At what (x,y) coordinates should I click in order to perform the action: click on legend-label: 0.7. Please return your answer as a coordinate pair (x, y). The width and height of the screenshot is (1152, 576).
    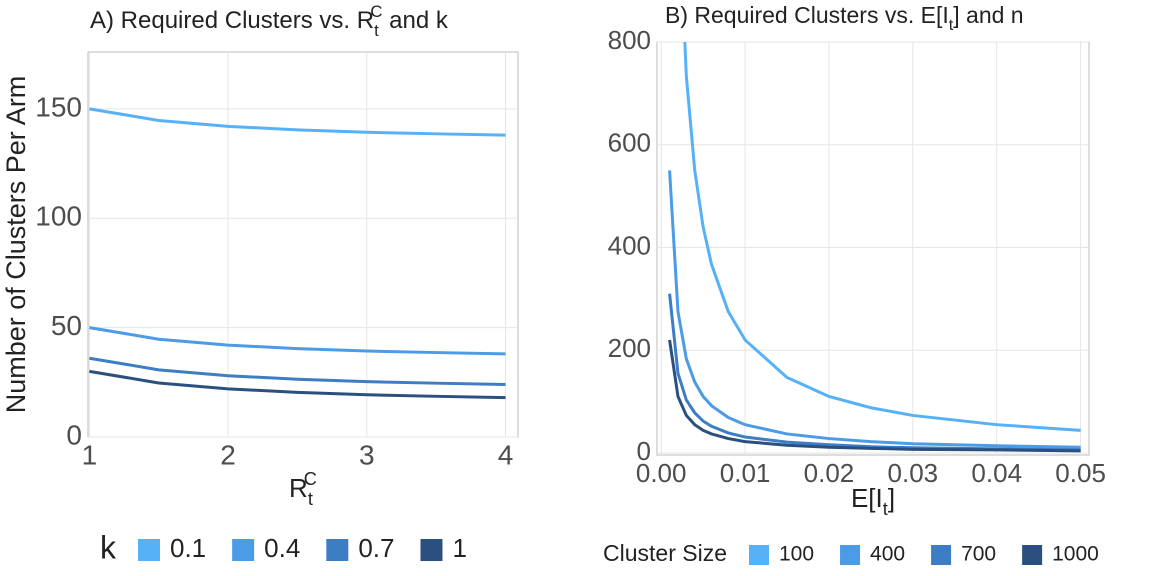
    Looking at the image, I should click on (376, 548).